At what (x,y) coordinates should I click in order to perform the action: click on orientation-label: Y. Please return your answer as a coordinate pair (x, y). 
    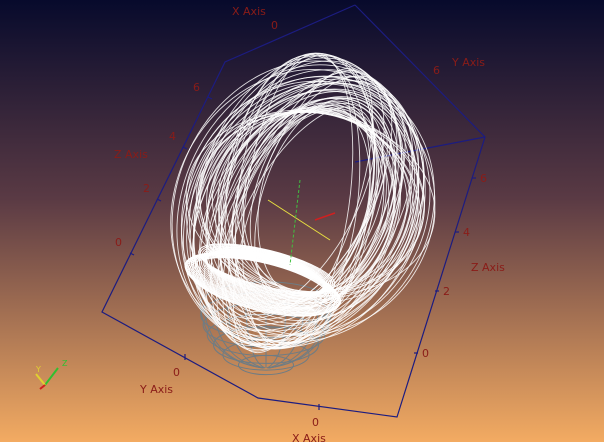
    Looking at the image, I should click on (38, 369).